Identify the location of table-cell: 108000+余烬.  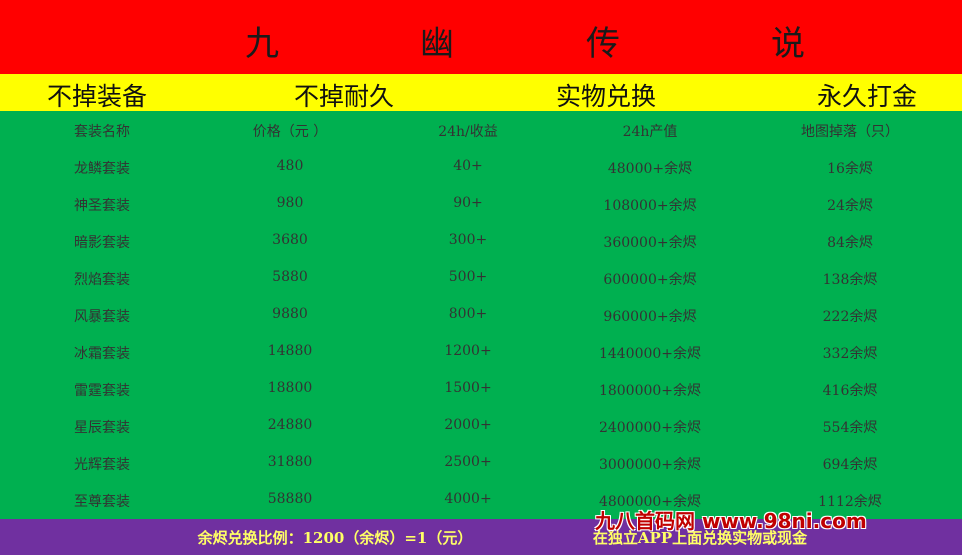
(650, 206).